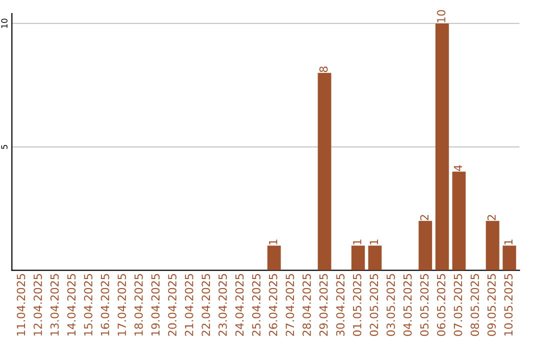 The height and width of the screenshot is (340, 540). Describe the element at coordinates (475, 305) in the screenshot. I see `x-tick-label: 08.05.2025` at that location.